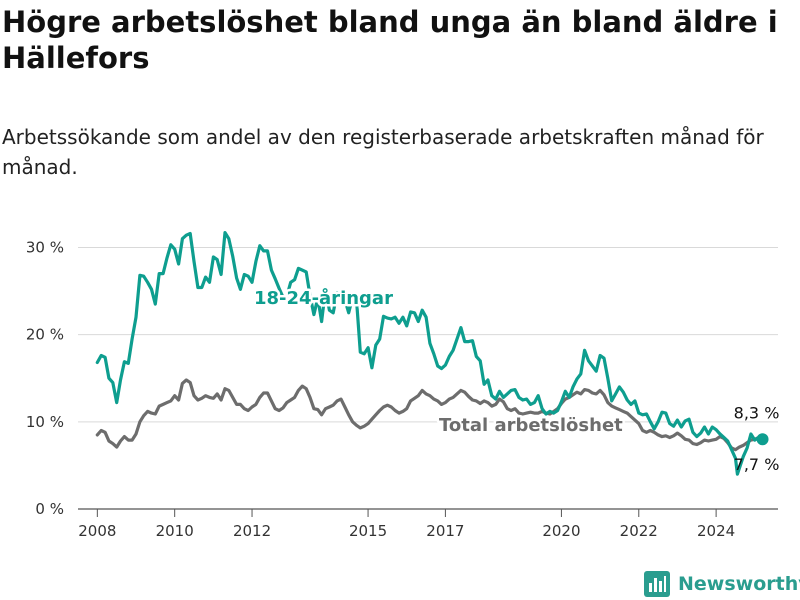  Describe the element at coordinates (45, 335) in the screenshot. I see `y-tick-label: 20 %` at that location.